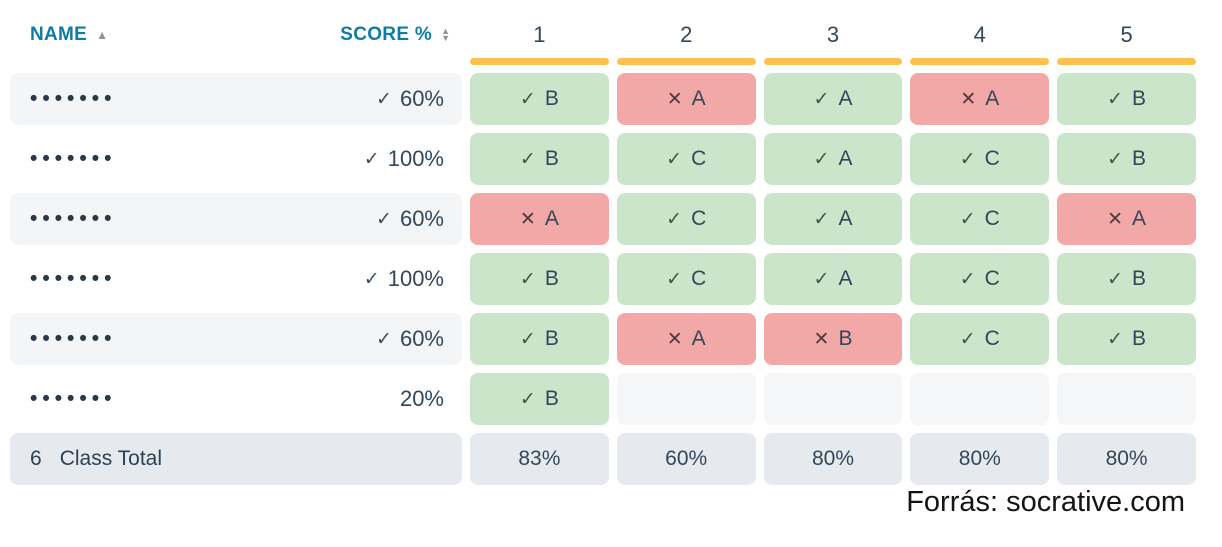  What do you see at coordinates (833, 339) in the screenshot?
I see `answer-cell: ✕ B` at bounding box center [833, 339].